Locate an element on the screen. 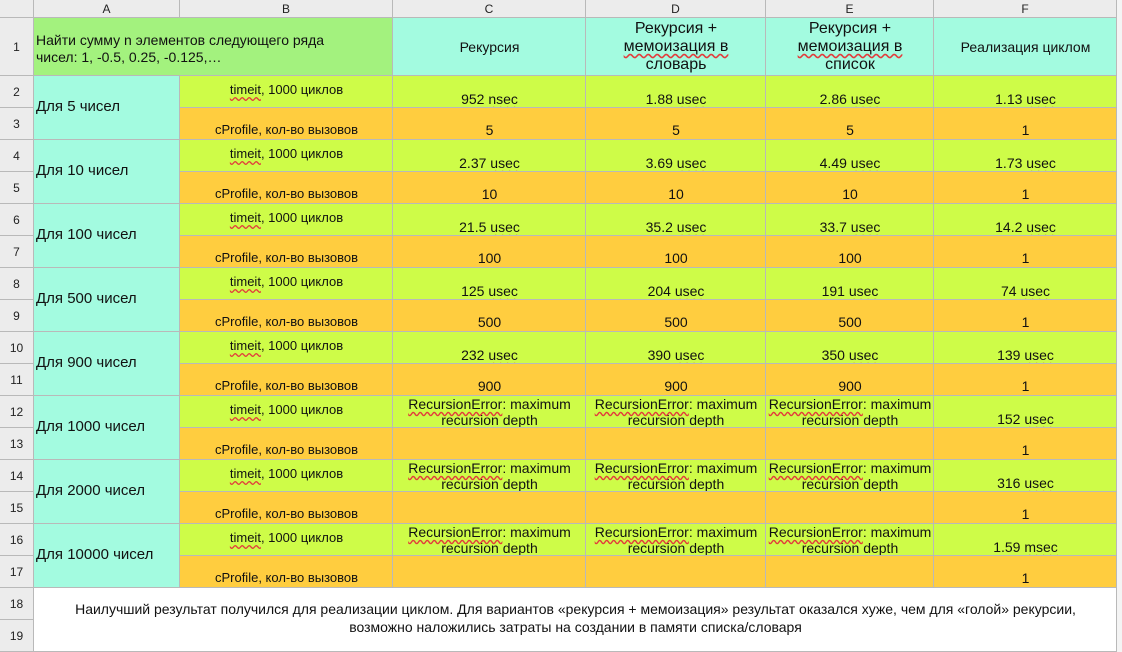 Image resolution: width=1122 pixels, height=652 pixels. row-header: 12 is located at coordinates (17, 412).